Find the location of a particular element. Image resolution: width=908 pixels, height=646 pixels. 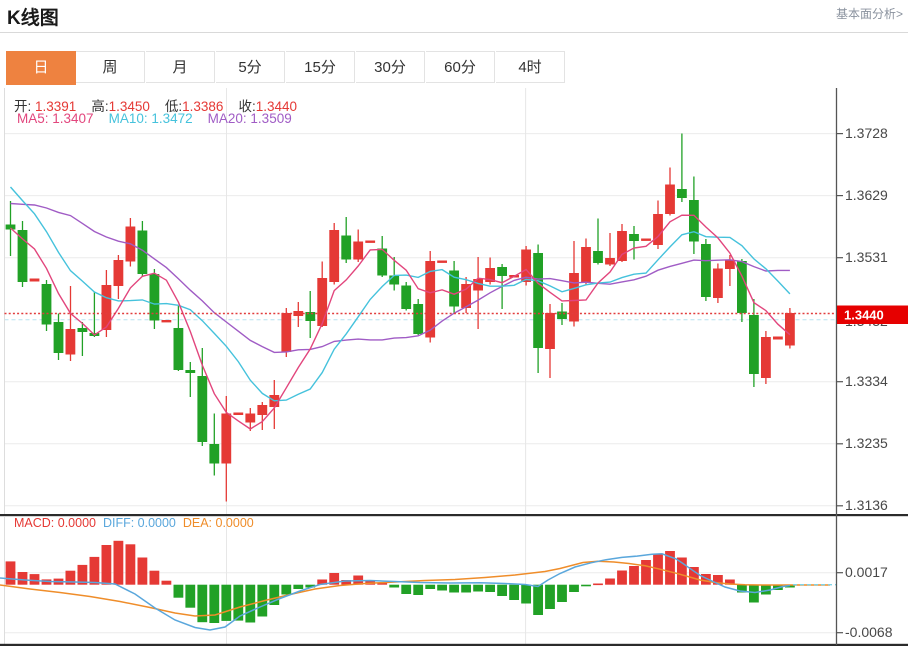

svg-text: 1.3531 is located at coordinates (866, 257).